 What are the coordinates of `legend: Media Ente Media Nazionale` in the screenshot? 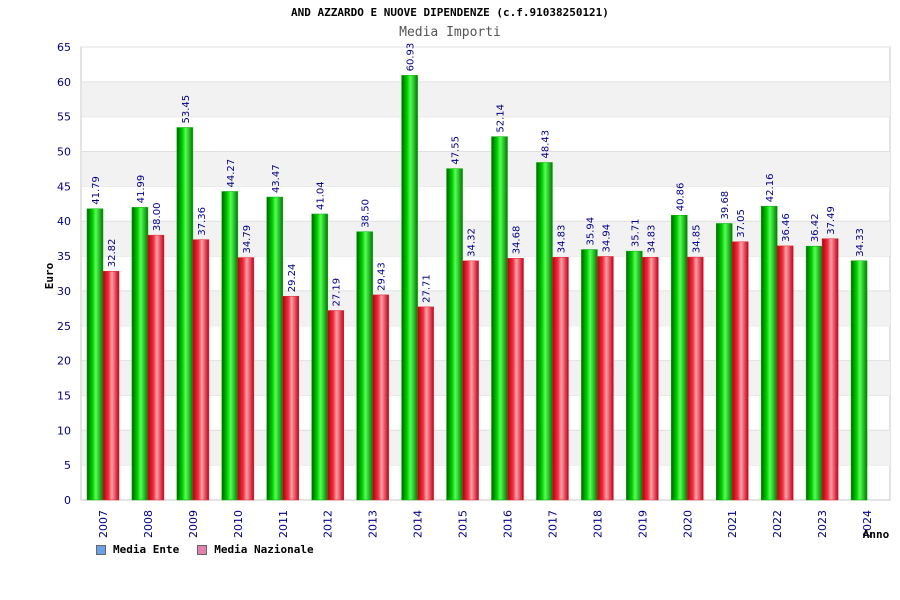 It's located at (205, 549).